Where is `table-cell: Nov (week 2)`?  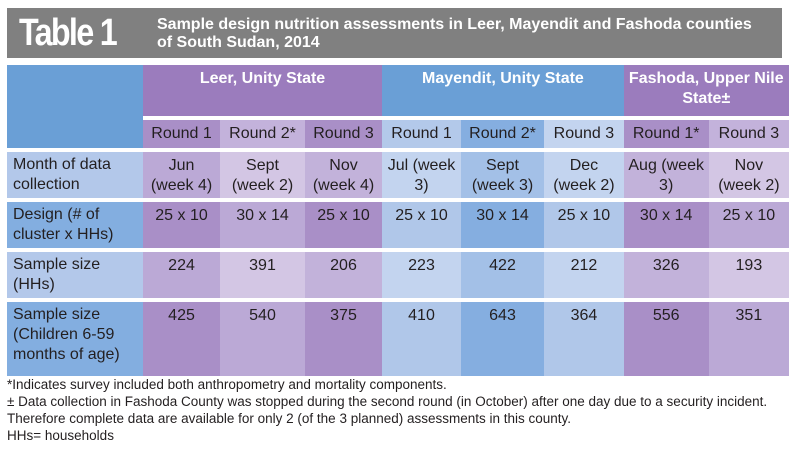 table-cell: Nov (week 2) is located at coordinates (748, 175).